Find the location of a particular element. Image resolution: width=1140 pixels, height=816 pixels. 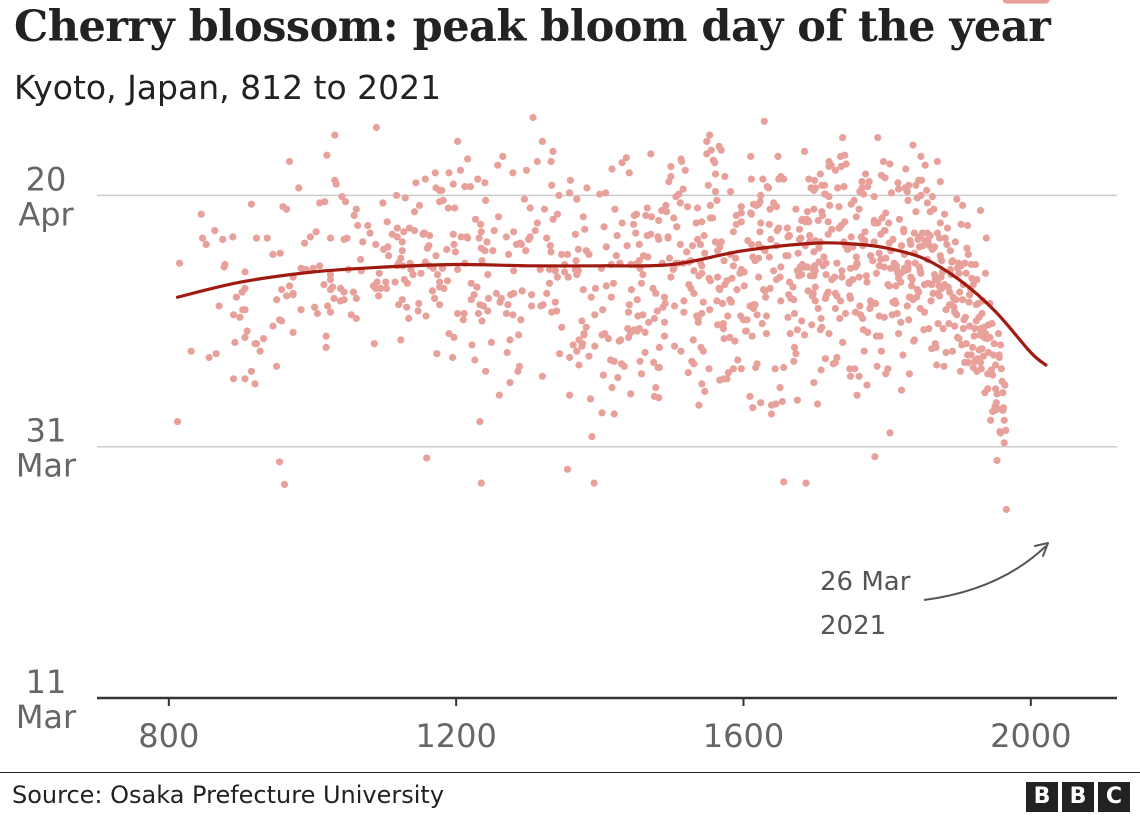

y-tick-label-day: 11 is located at coordinates (46, 682).